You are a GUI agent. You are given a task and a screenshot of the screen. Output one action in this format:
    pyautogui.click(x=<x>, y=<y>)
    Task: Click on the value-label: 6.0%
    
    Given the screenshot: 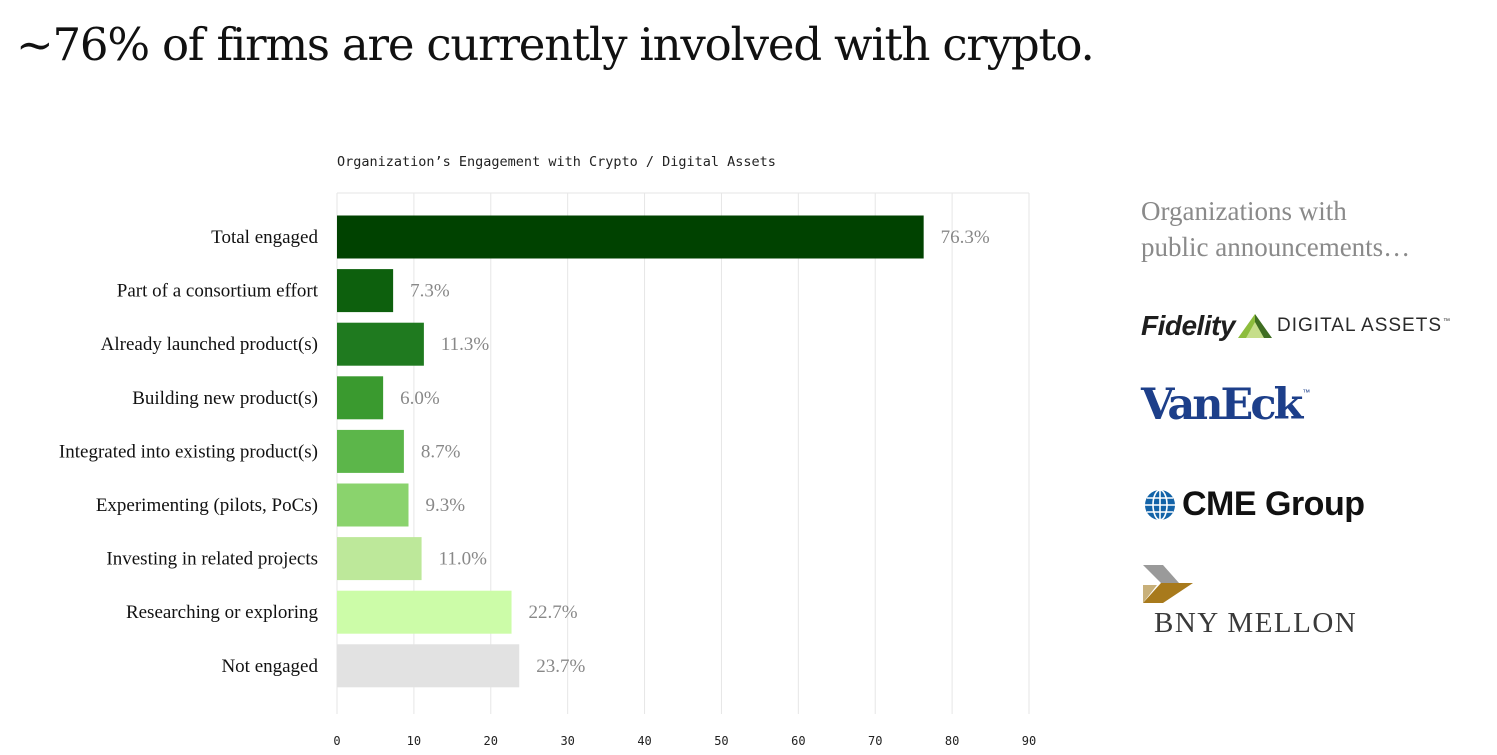 What is the action you would take?
    pyautogui.click(x=420, y=398)
    